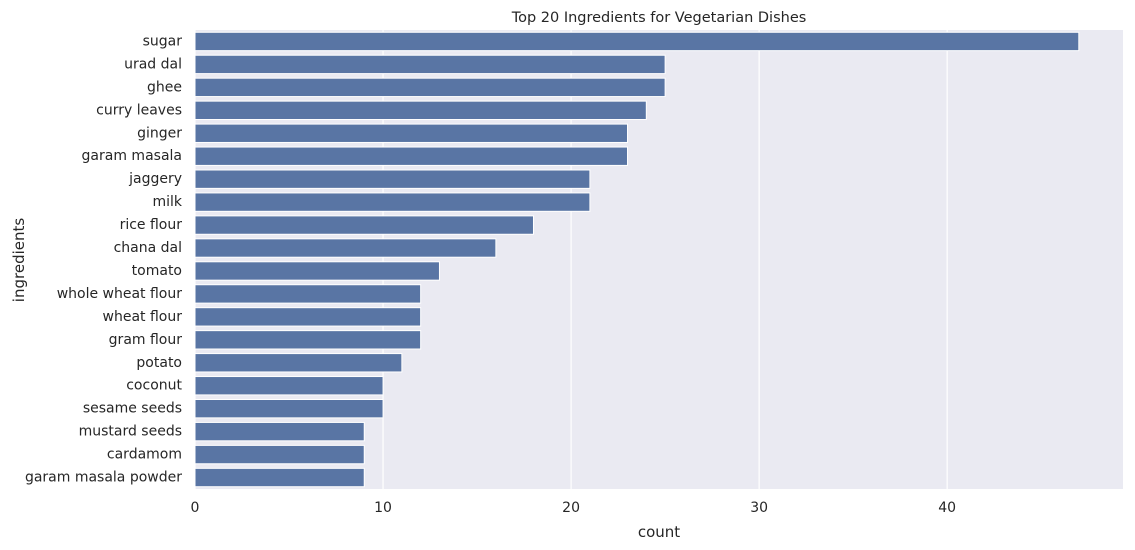 This screenshot has width=1135, height=550. Describe the element at coordinates (146, 340) in the screenshot. I see `y-tick-label-13: gram flour` at that location.